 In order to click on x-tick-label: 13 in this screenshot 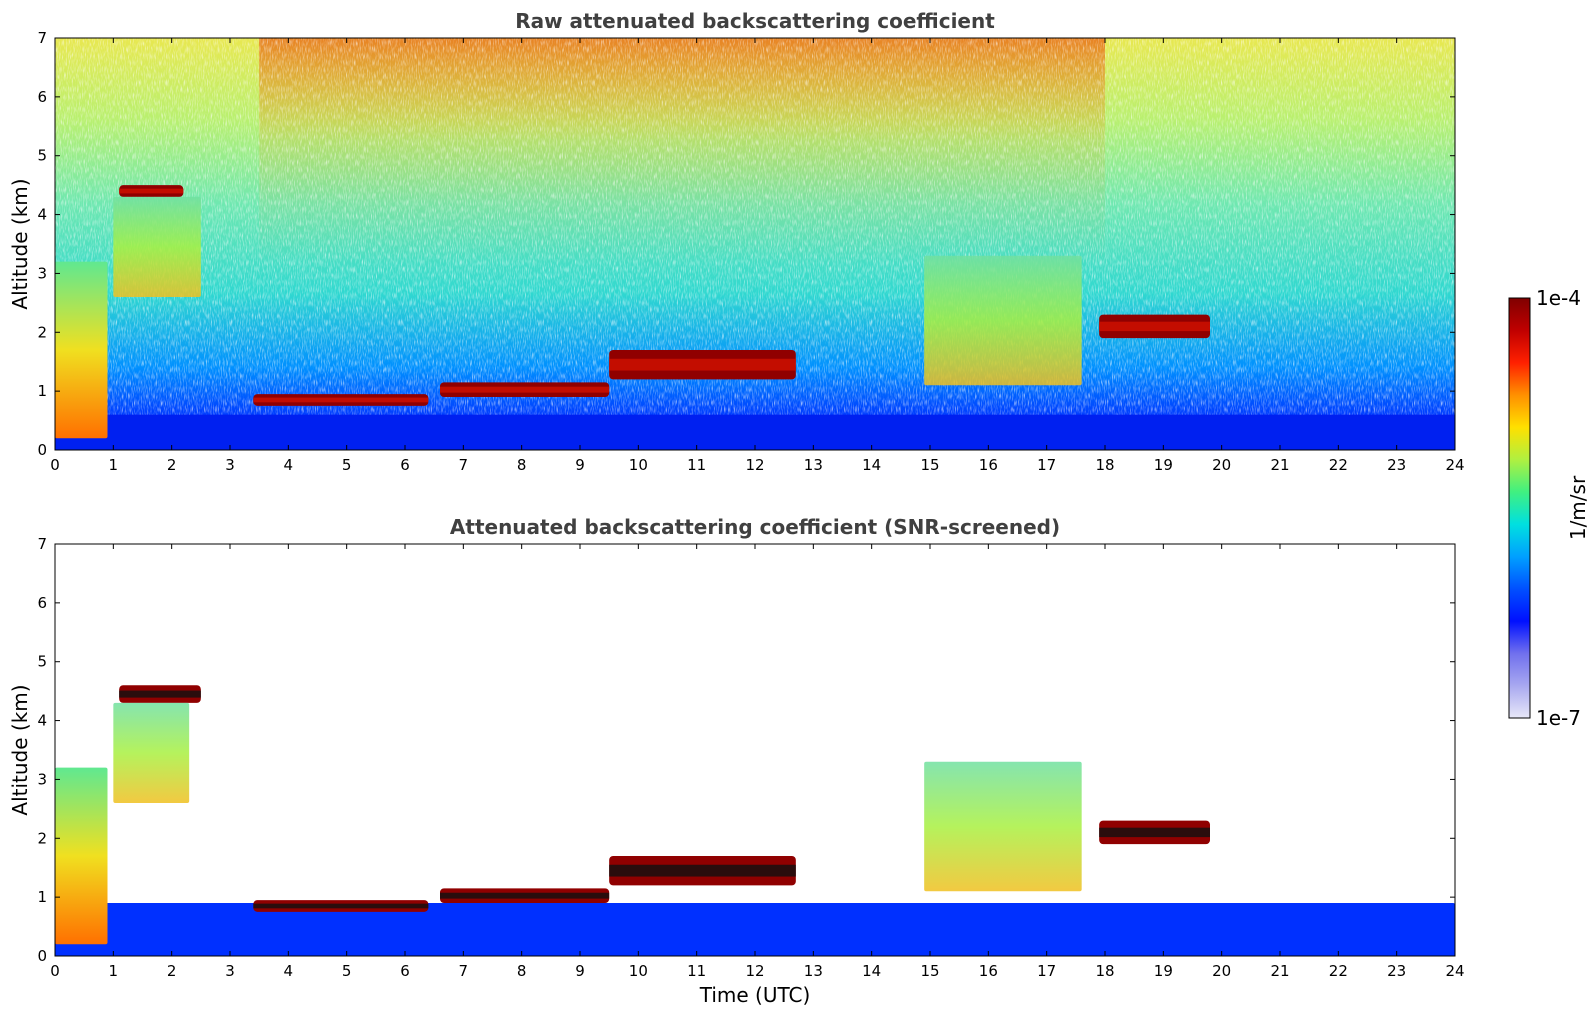, I will do `click(813, 465)`.